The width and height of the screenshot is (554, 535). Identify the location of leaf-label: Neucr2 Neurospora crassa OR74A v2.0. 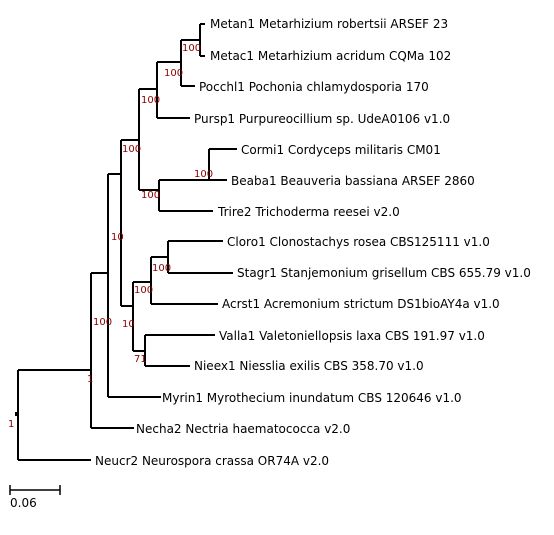
(212, 461).